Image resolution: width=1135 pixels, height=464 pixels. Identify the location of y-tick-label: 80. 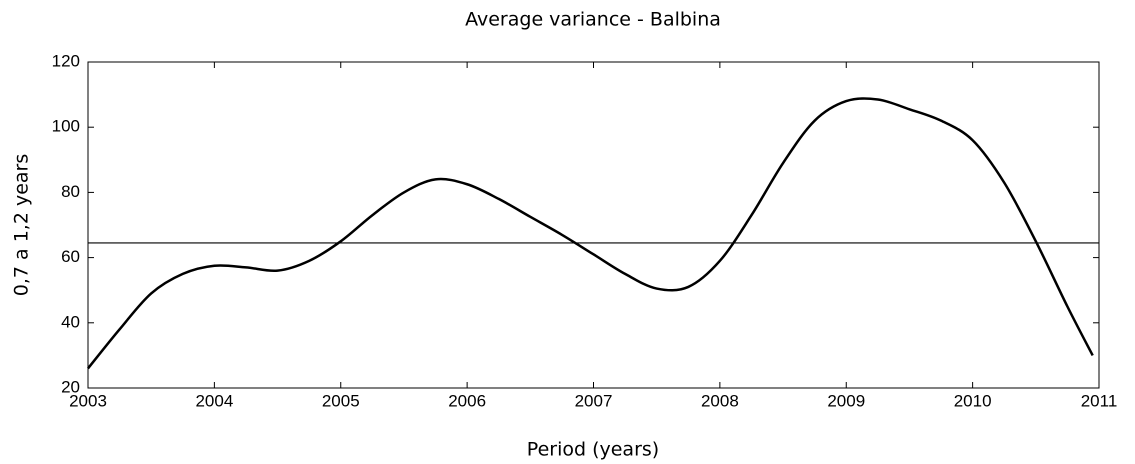
(70, 191).